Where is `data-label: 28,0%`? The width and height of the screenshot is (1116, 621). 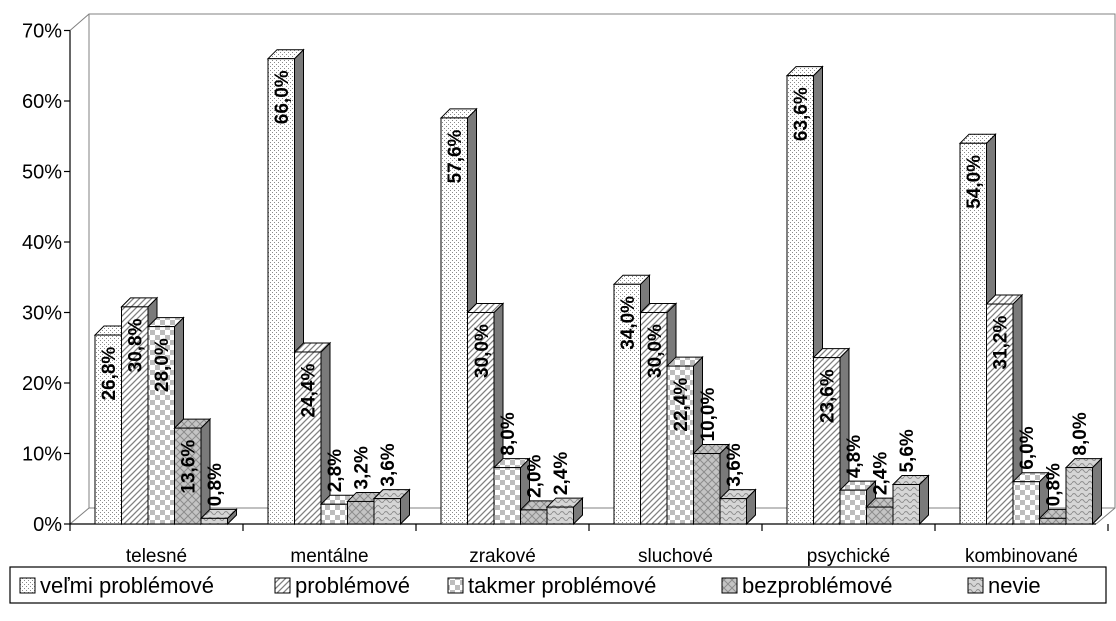
data-label: 28,0% is located at coordinates (162, 365).